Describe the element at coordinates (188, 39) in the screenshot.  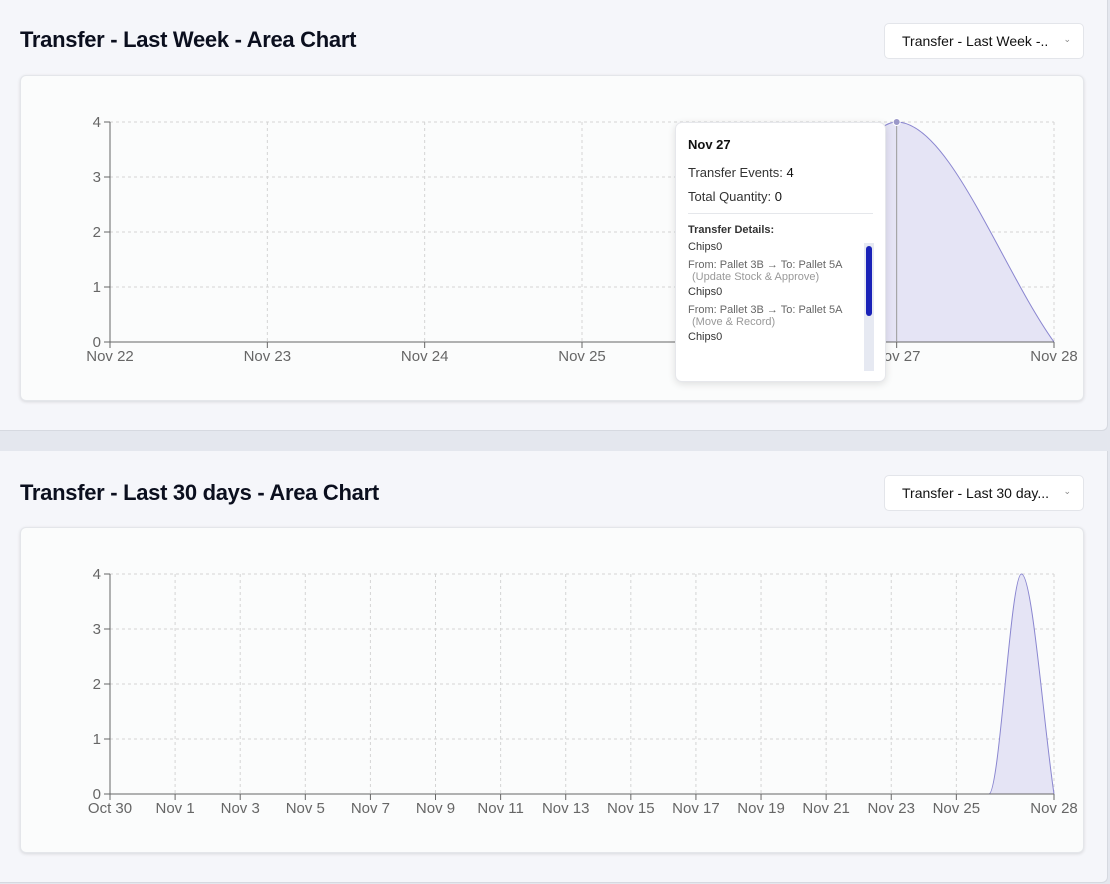
I see `chart-title: Transfer - Last Week - Area Chart` at that location.